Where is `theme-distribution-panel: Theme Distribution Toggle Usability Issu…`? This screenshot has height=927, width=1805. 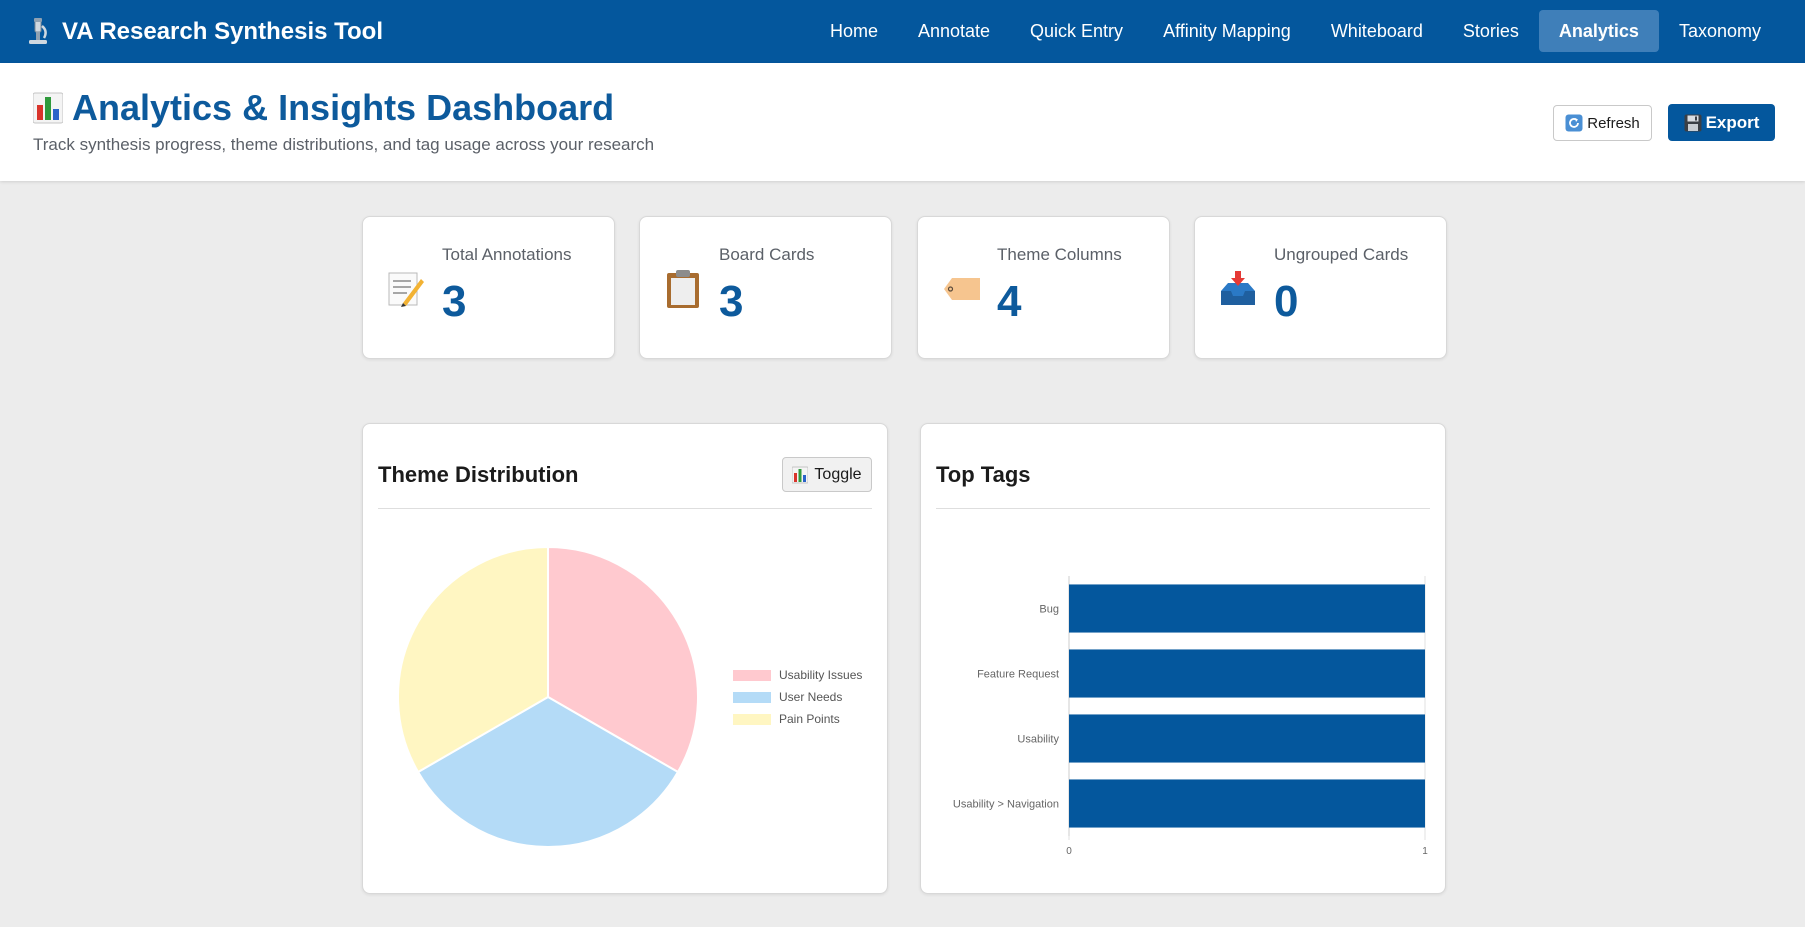 theme-distribution-panel: Theme Distribution Toggle Usability Issu… is located at coordinates (625, 658).